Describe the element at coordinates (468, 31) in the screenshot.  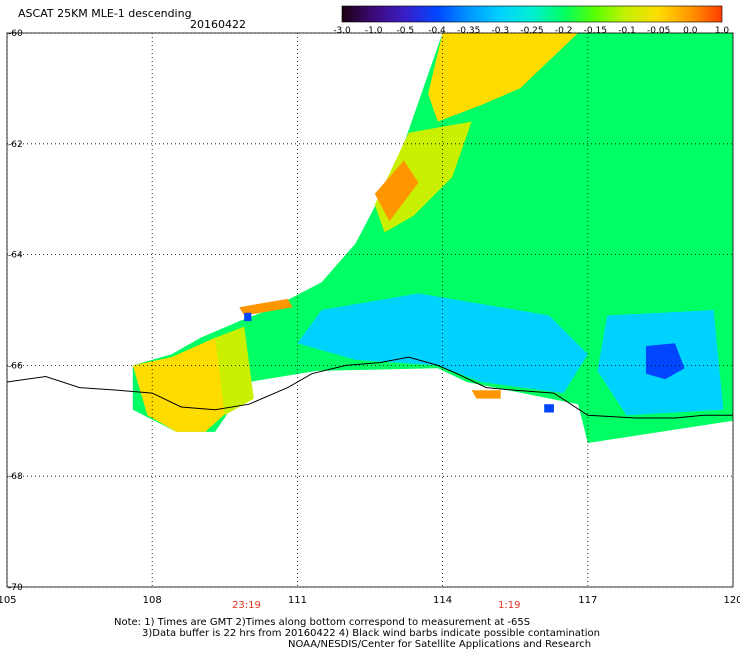
I see `colorbar-tick-label: -0.35` at that location.